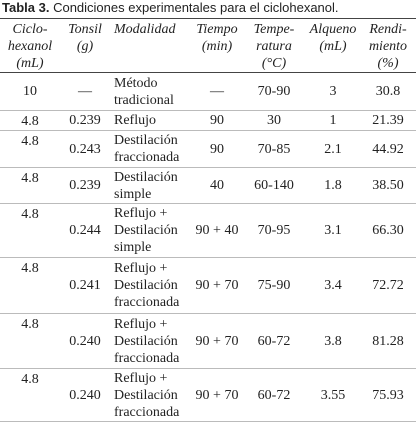 This screenshot has width=416, height=422. I want to click on cell-line: tradicional, so click(144, 100).